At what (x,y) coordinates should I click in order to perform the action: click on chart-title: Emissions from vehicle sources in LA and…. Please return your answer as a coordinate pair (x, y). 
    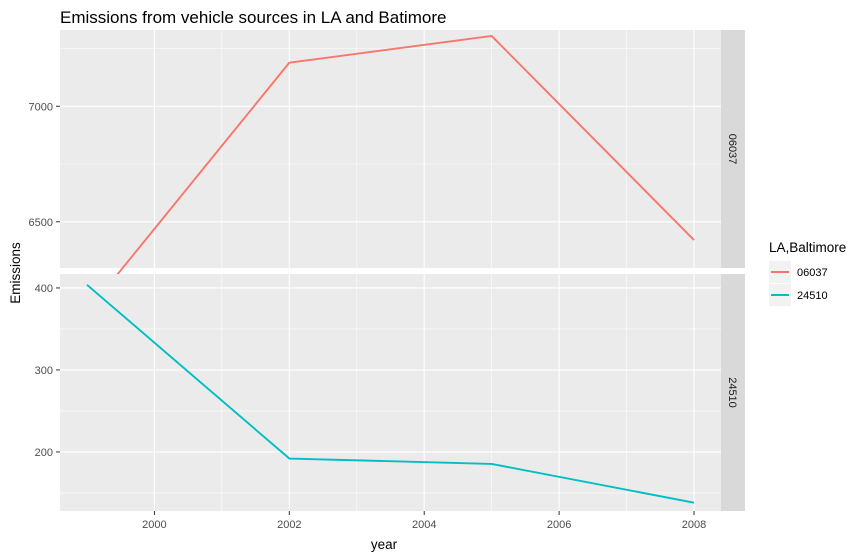
    Looking at the image, I should click on (253, 17).